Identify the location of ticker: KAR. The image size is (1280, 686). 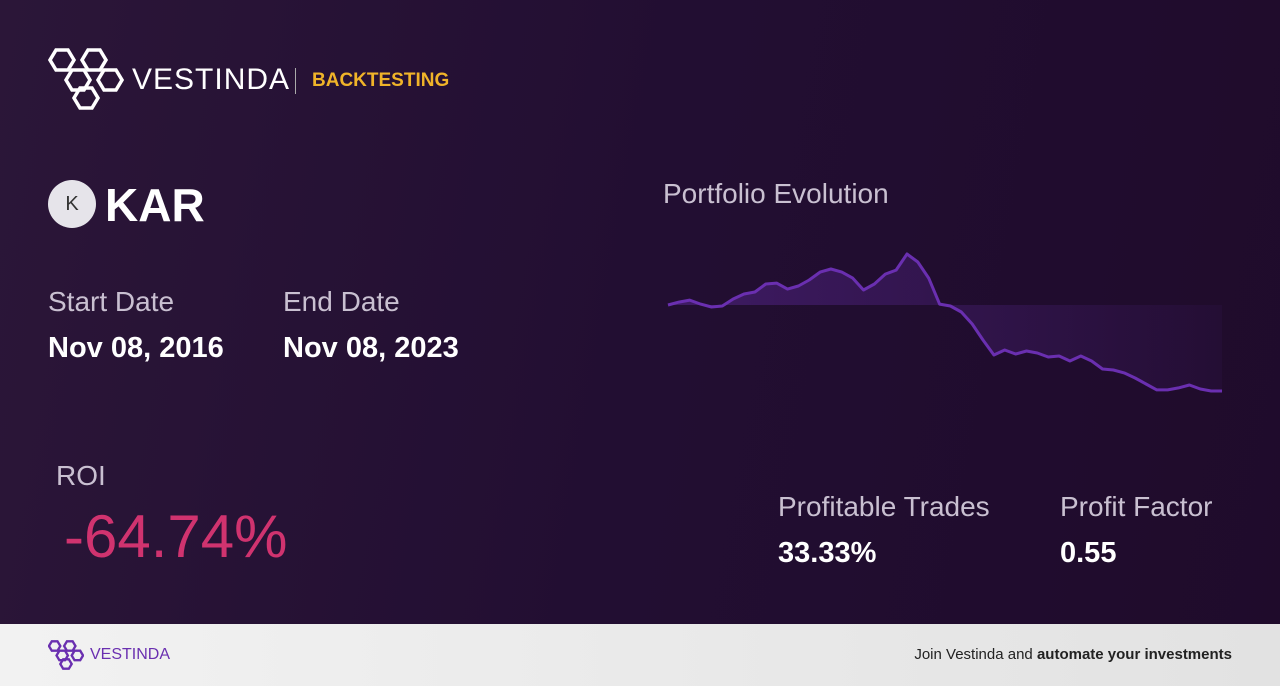
(155, 205).